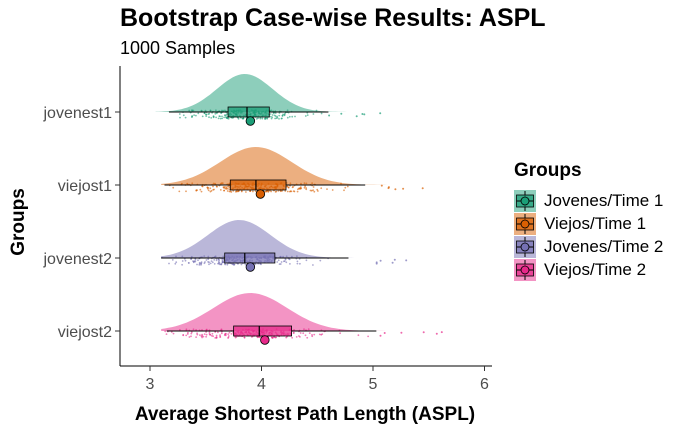 The width and height of the screenshot is (700, 432). Describe the element at coordinates (82, 216) in the screenshot. I see `y-axis: jovenest1 viejost1 jovenest2 viejost2` at that location.